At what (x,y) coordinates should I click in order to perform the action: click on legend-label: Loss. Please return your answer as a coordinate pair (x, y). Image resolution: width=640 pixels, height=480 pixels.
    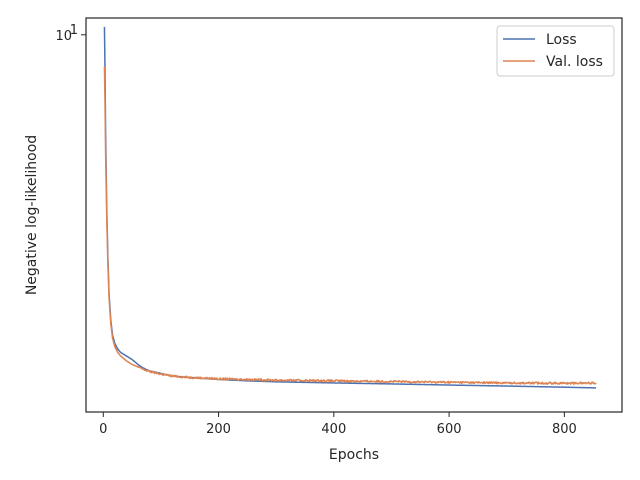
    Looking at the image, I should click on (561, 40).